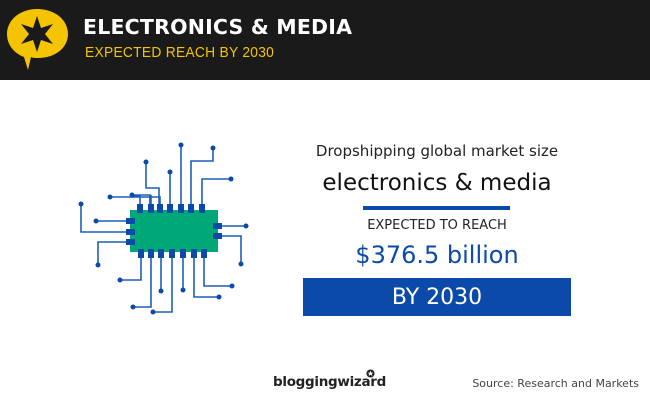 Image resolution: width=650 pixels, height=400 pixels. What do you see at coordinates (163, 228) in the screenshot?
I see `microchip-icon` at bounding box center [163, 228].